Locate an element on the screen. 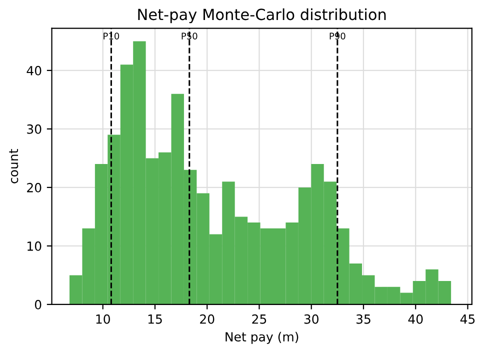 This screenshot has height=354, width=484. x-tick-label: 10 is located at coordinates (103, 319).